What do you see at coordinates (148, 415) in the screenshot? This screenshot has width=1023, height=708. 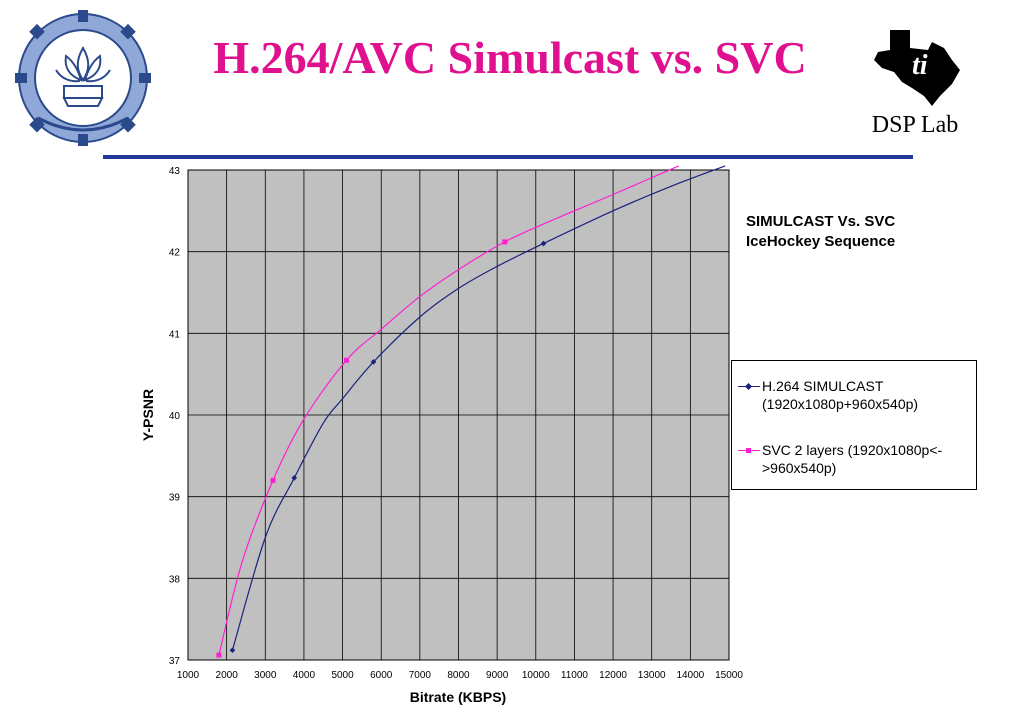 I see `y-axis-label: Y-PSNR` at bounding box center [148, 415].